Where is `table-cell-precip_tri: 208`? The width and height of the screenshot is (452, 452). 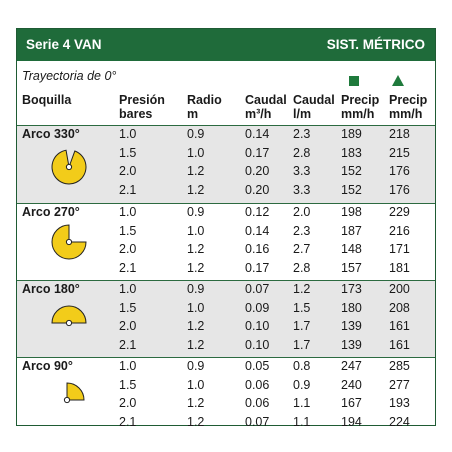
table-cell-precip_tri: 208 is located at coordinates (399, 307).